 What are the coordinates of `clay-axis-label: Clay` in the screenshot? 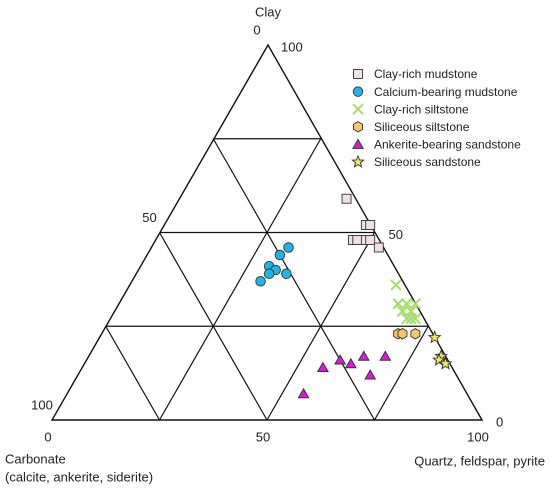 It's located at (268, 11).